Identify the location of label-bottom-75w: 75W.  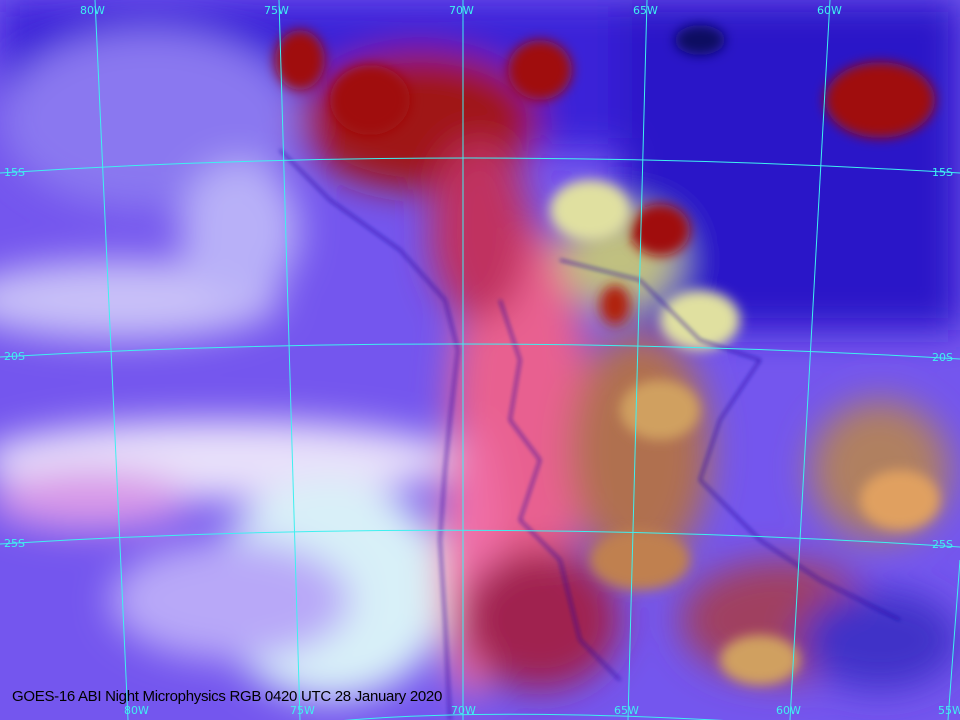
(302, 710).